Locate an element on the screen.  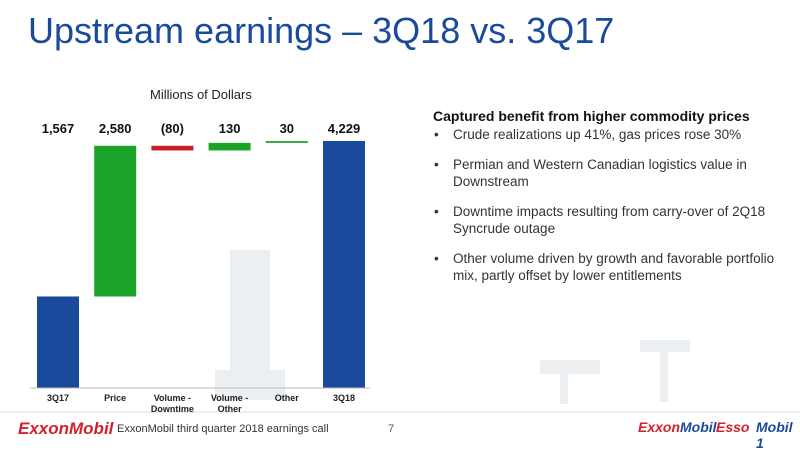
value-label: 30 is located at coordinates (287, 128).